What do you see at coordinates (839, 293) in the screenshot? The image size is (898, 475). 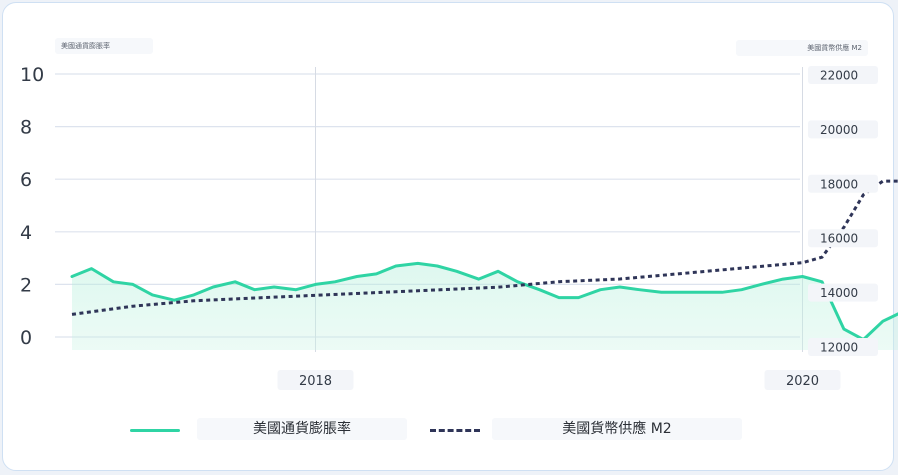 I see `right-tick-label: 14000` at bounding box center [839, 293].